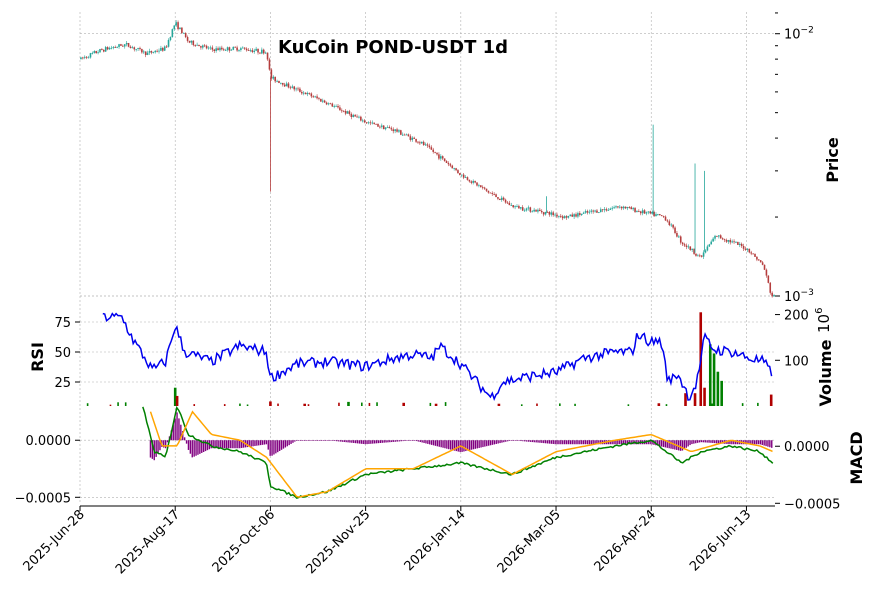 This screenshot has width=876, height=599. I want to click on x-tick-label: 2025-Oct-06, so click(244, 541).